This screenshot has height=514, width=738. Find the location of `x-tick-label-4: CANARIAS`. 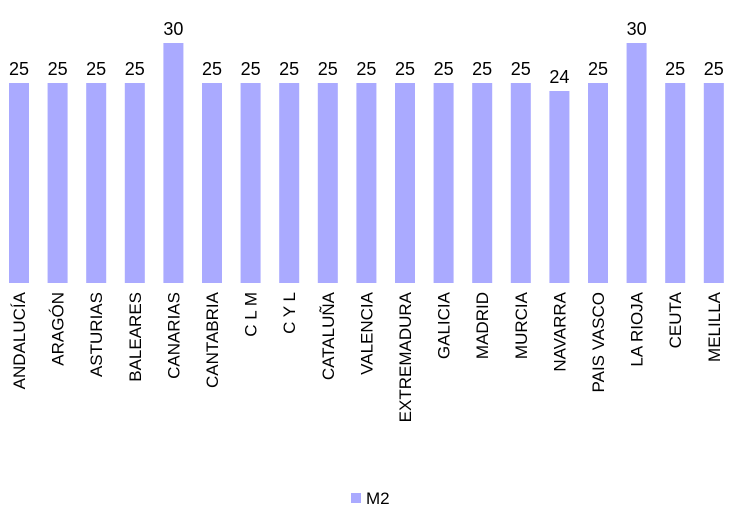

x-tick-label-4: CANARIAS is located at coordinates (173, 335).